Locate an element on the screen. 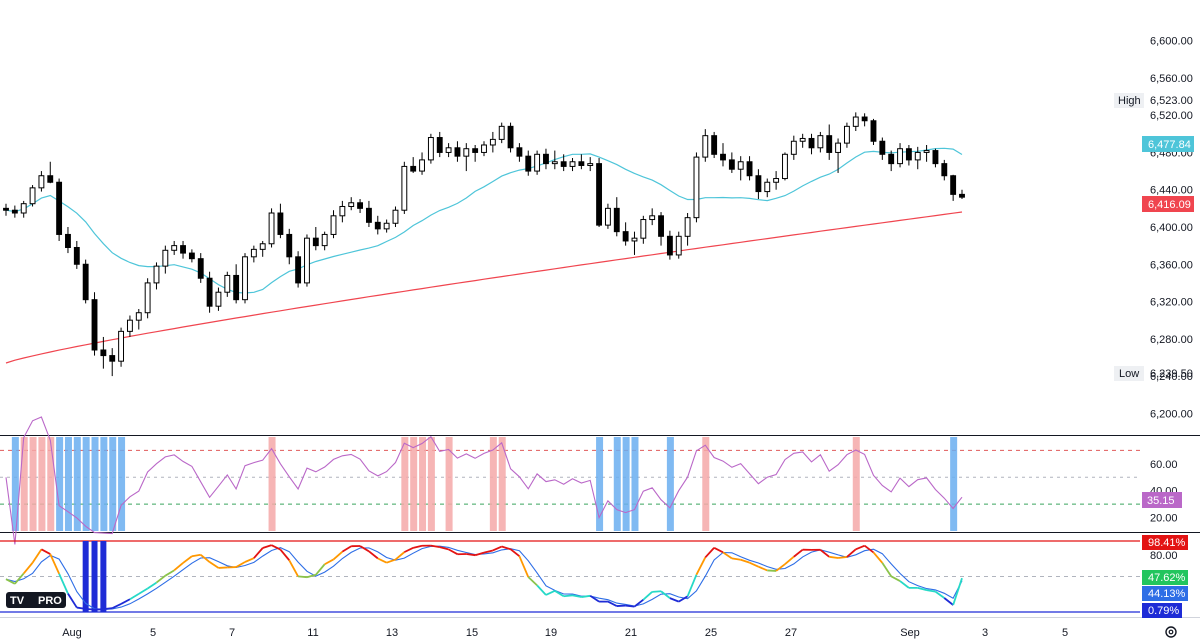  stoch-tick-80: 80.00 is located at coordinates (1164, 556).